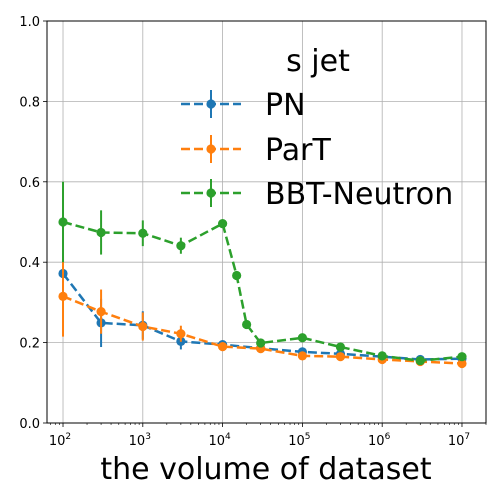 The width and height of the screenshot is (500, 500). What do you see at coordinates (467, 437) in the screenshot?
I see `x-tick-label-exponent: 7` at bounding box center [467, 437].